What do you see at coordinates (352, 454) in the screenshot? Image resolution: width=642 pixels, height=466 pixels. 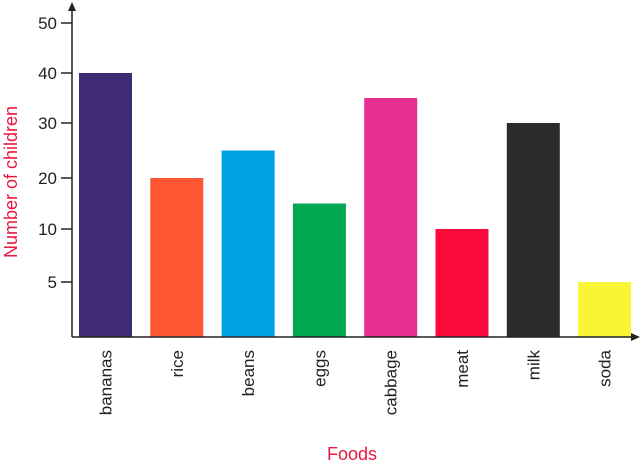 I see `x-axis-title: Foods` at bounding box center [352, 454].